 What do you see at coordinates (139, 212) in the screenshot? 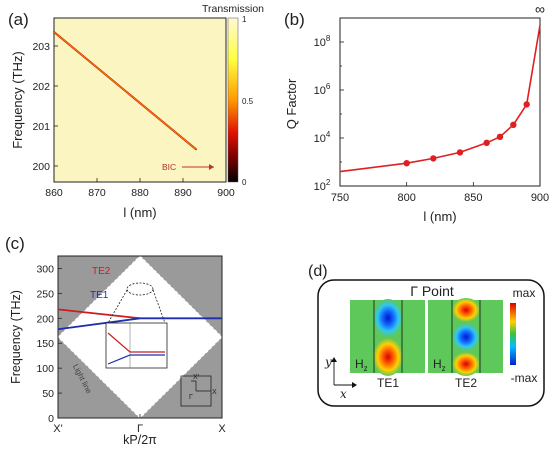
I see `heatmap-x-label: l (nm)` at bounding box center [139, 212].